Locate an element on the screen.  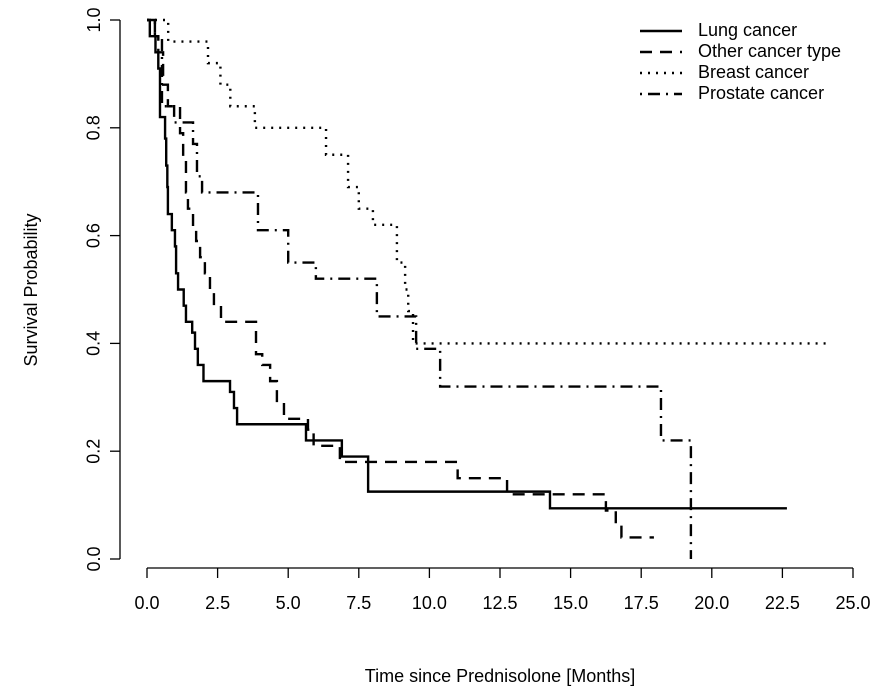
y-tick-label: 1.0 is located at coordinates (94, 19).